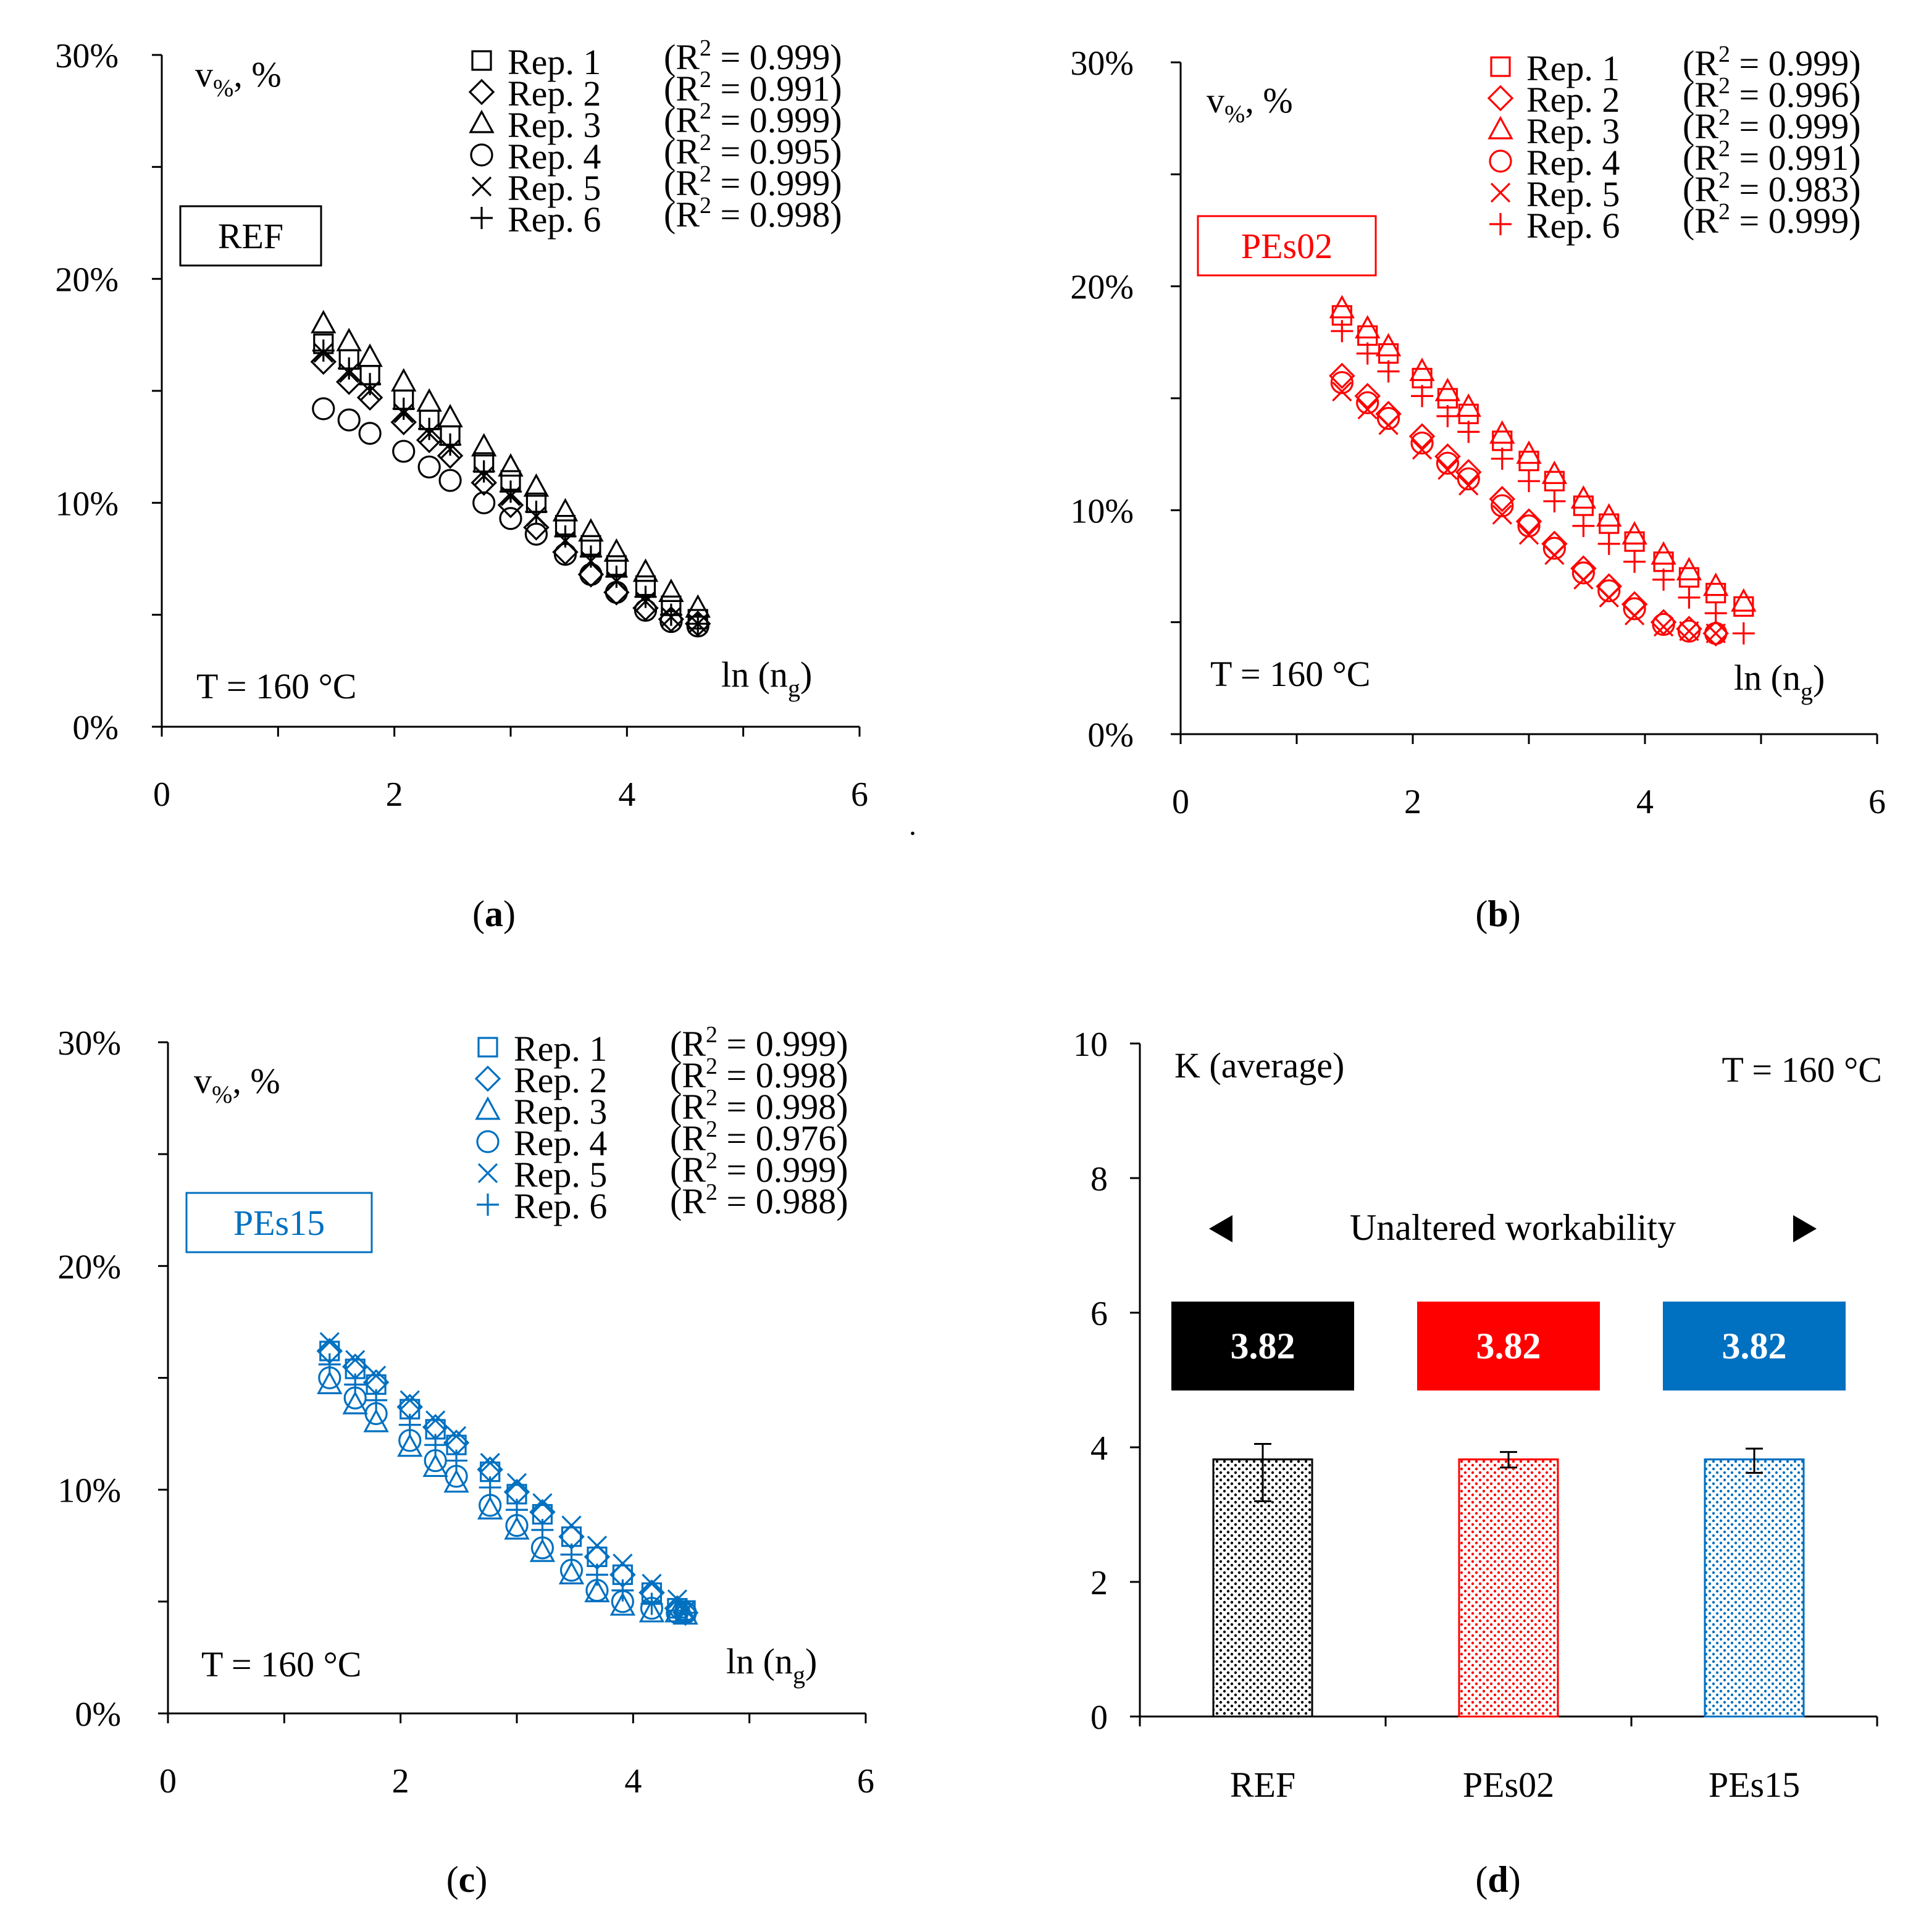  What do you see at coordinates (98, 1715) in the screenshot?
I see `y-tick-label: 0%` at bounding box center [98, 1715].